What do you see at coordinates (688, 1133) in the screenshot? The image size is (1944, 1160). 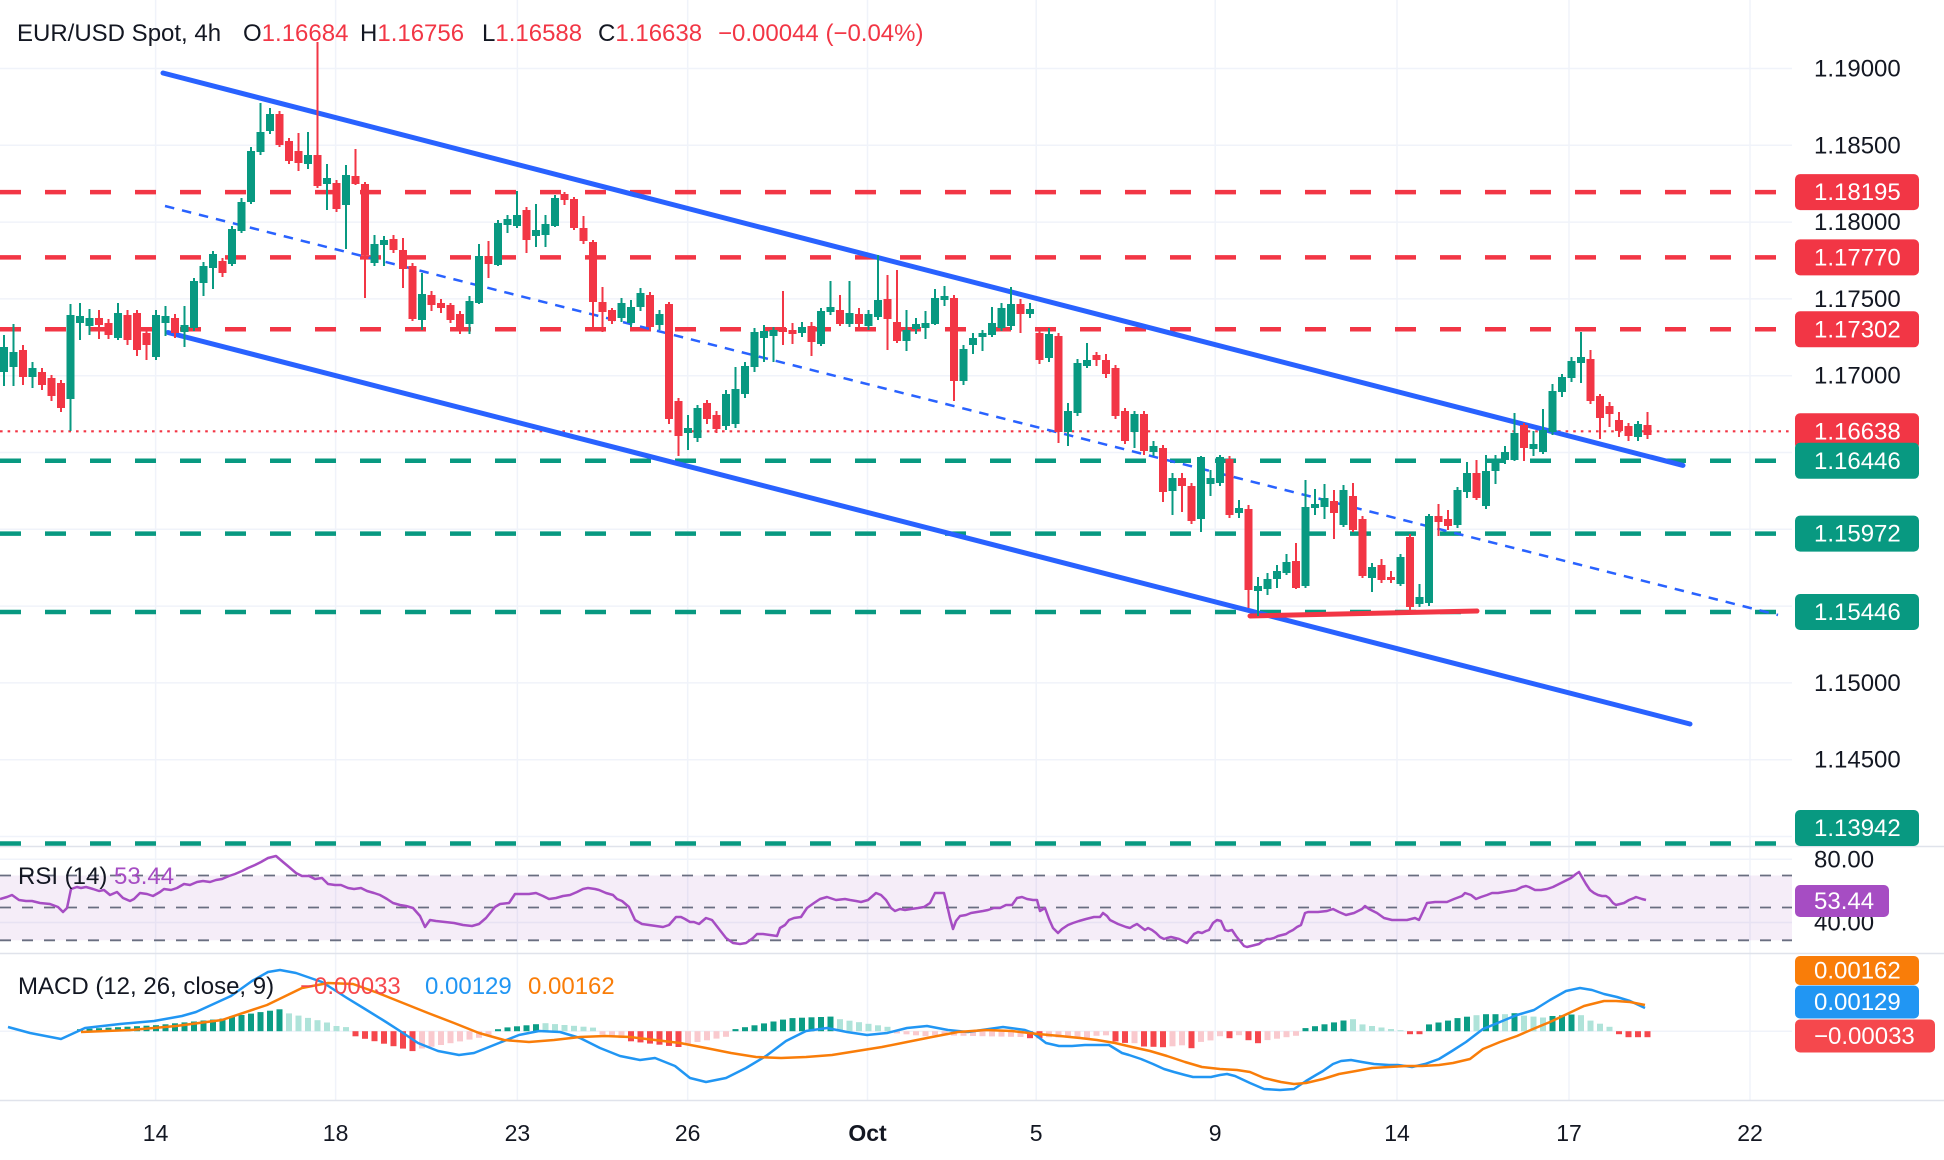 I see `svg-text: 26` at bounding box center [688, 1133].